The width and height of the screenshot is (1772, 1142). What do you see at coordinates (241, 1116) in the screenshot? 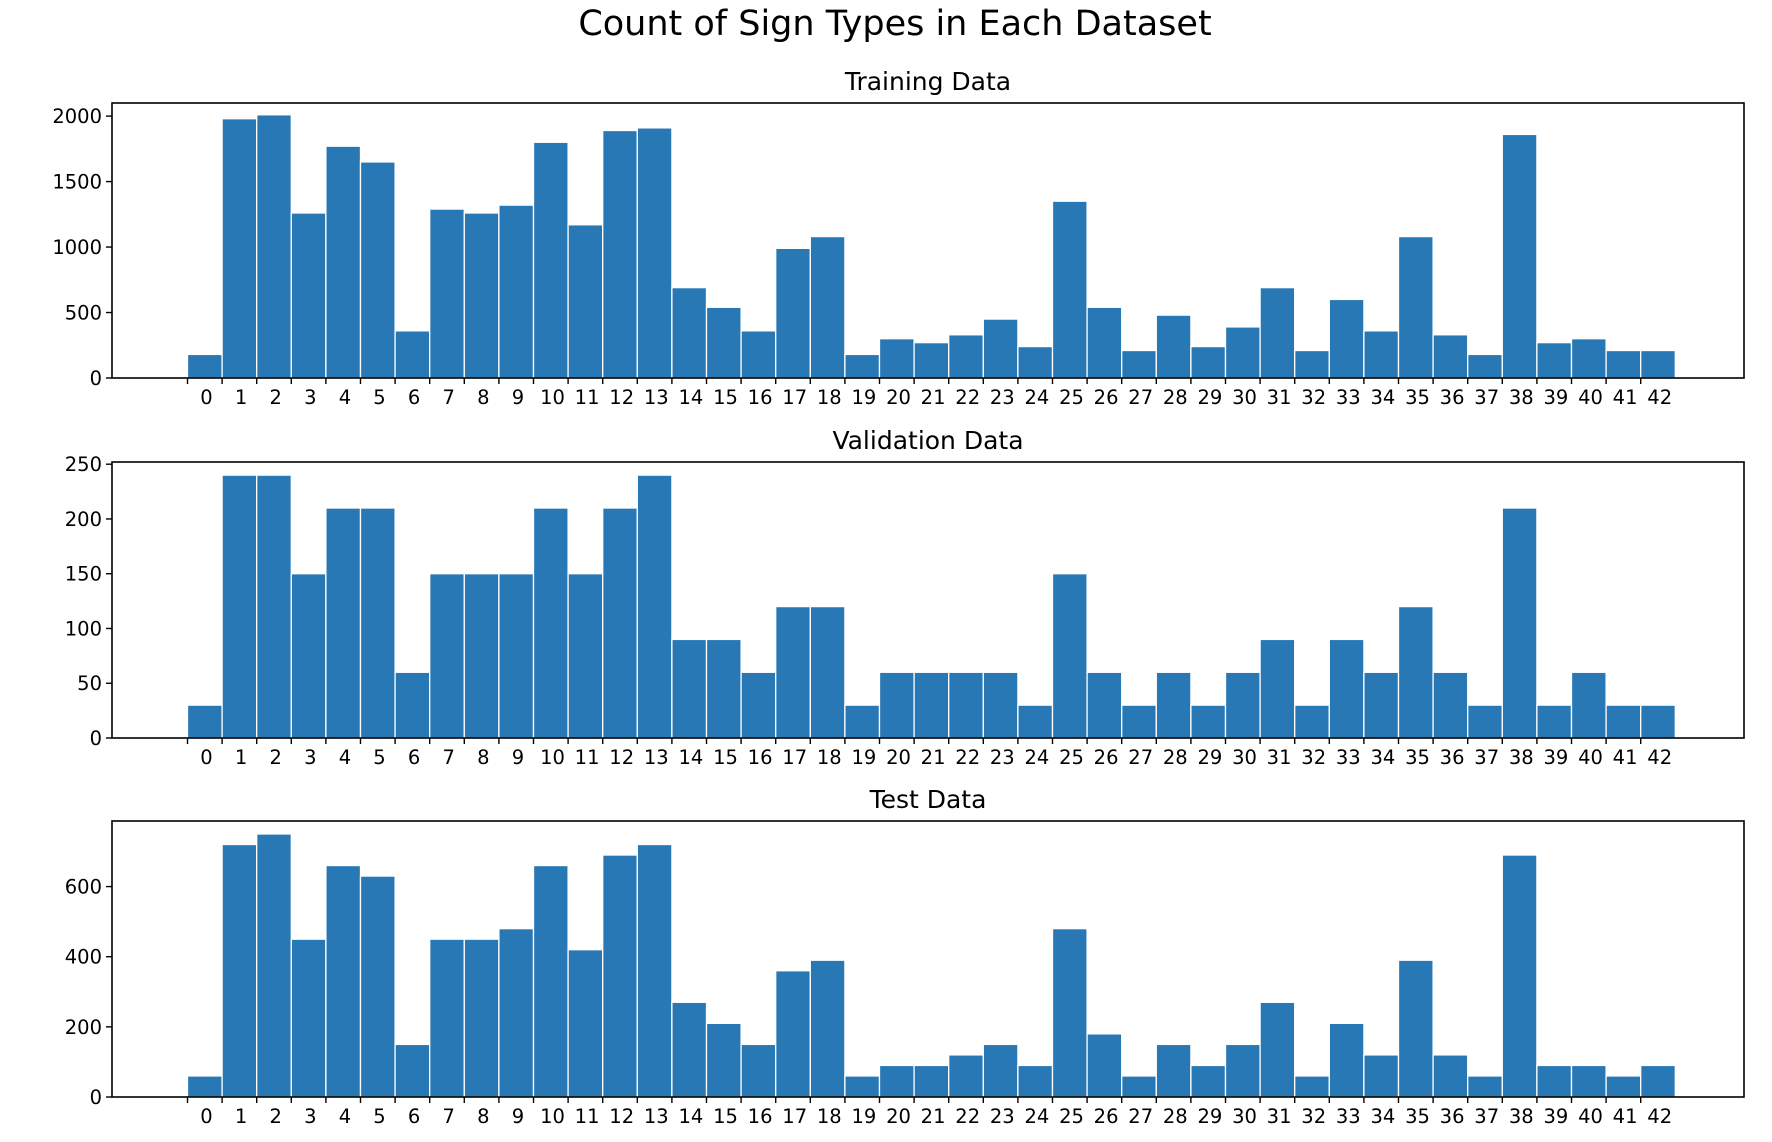
I see `x-tick-label: 1` at bounding box center [241, 1116].